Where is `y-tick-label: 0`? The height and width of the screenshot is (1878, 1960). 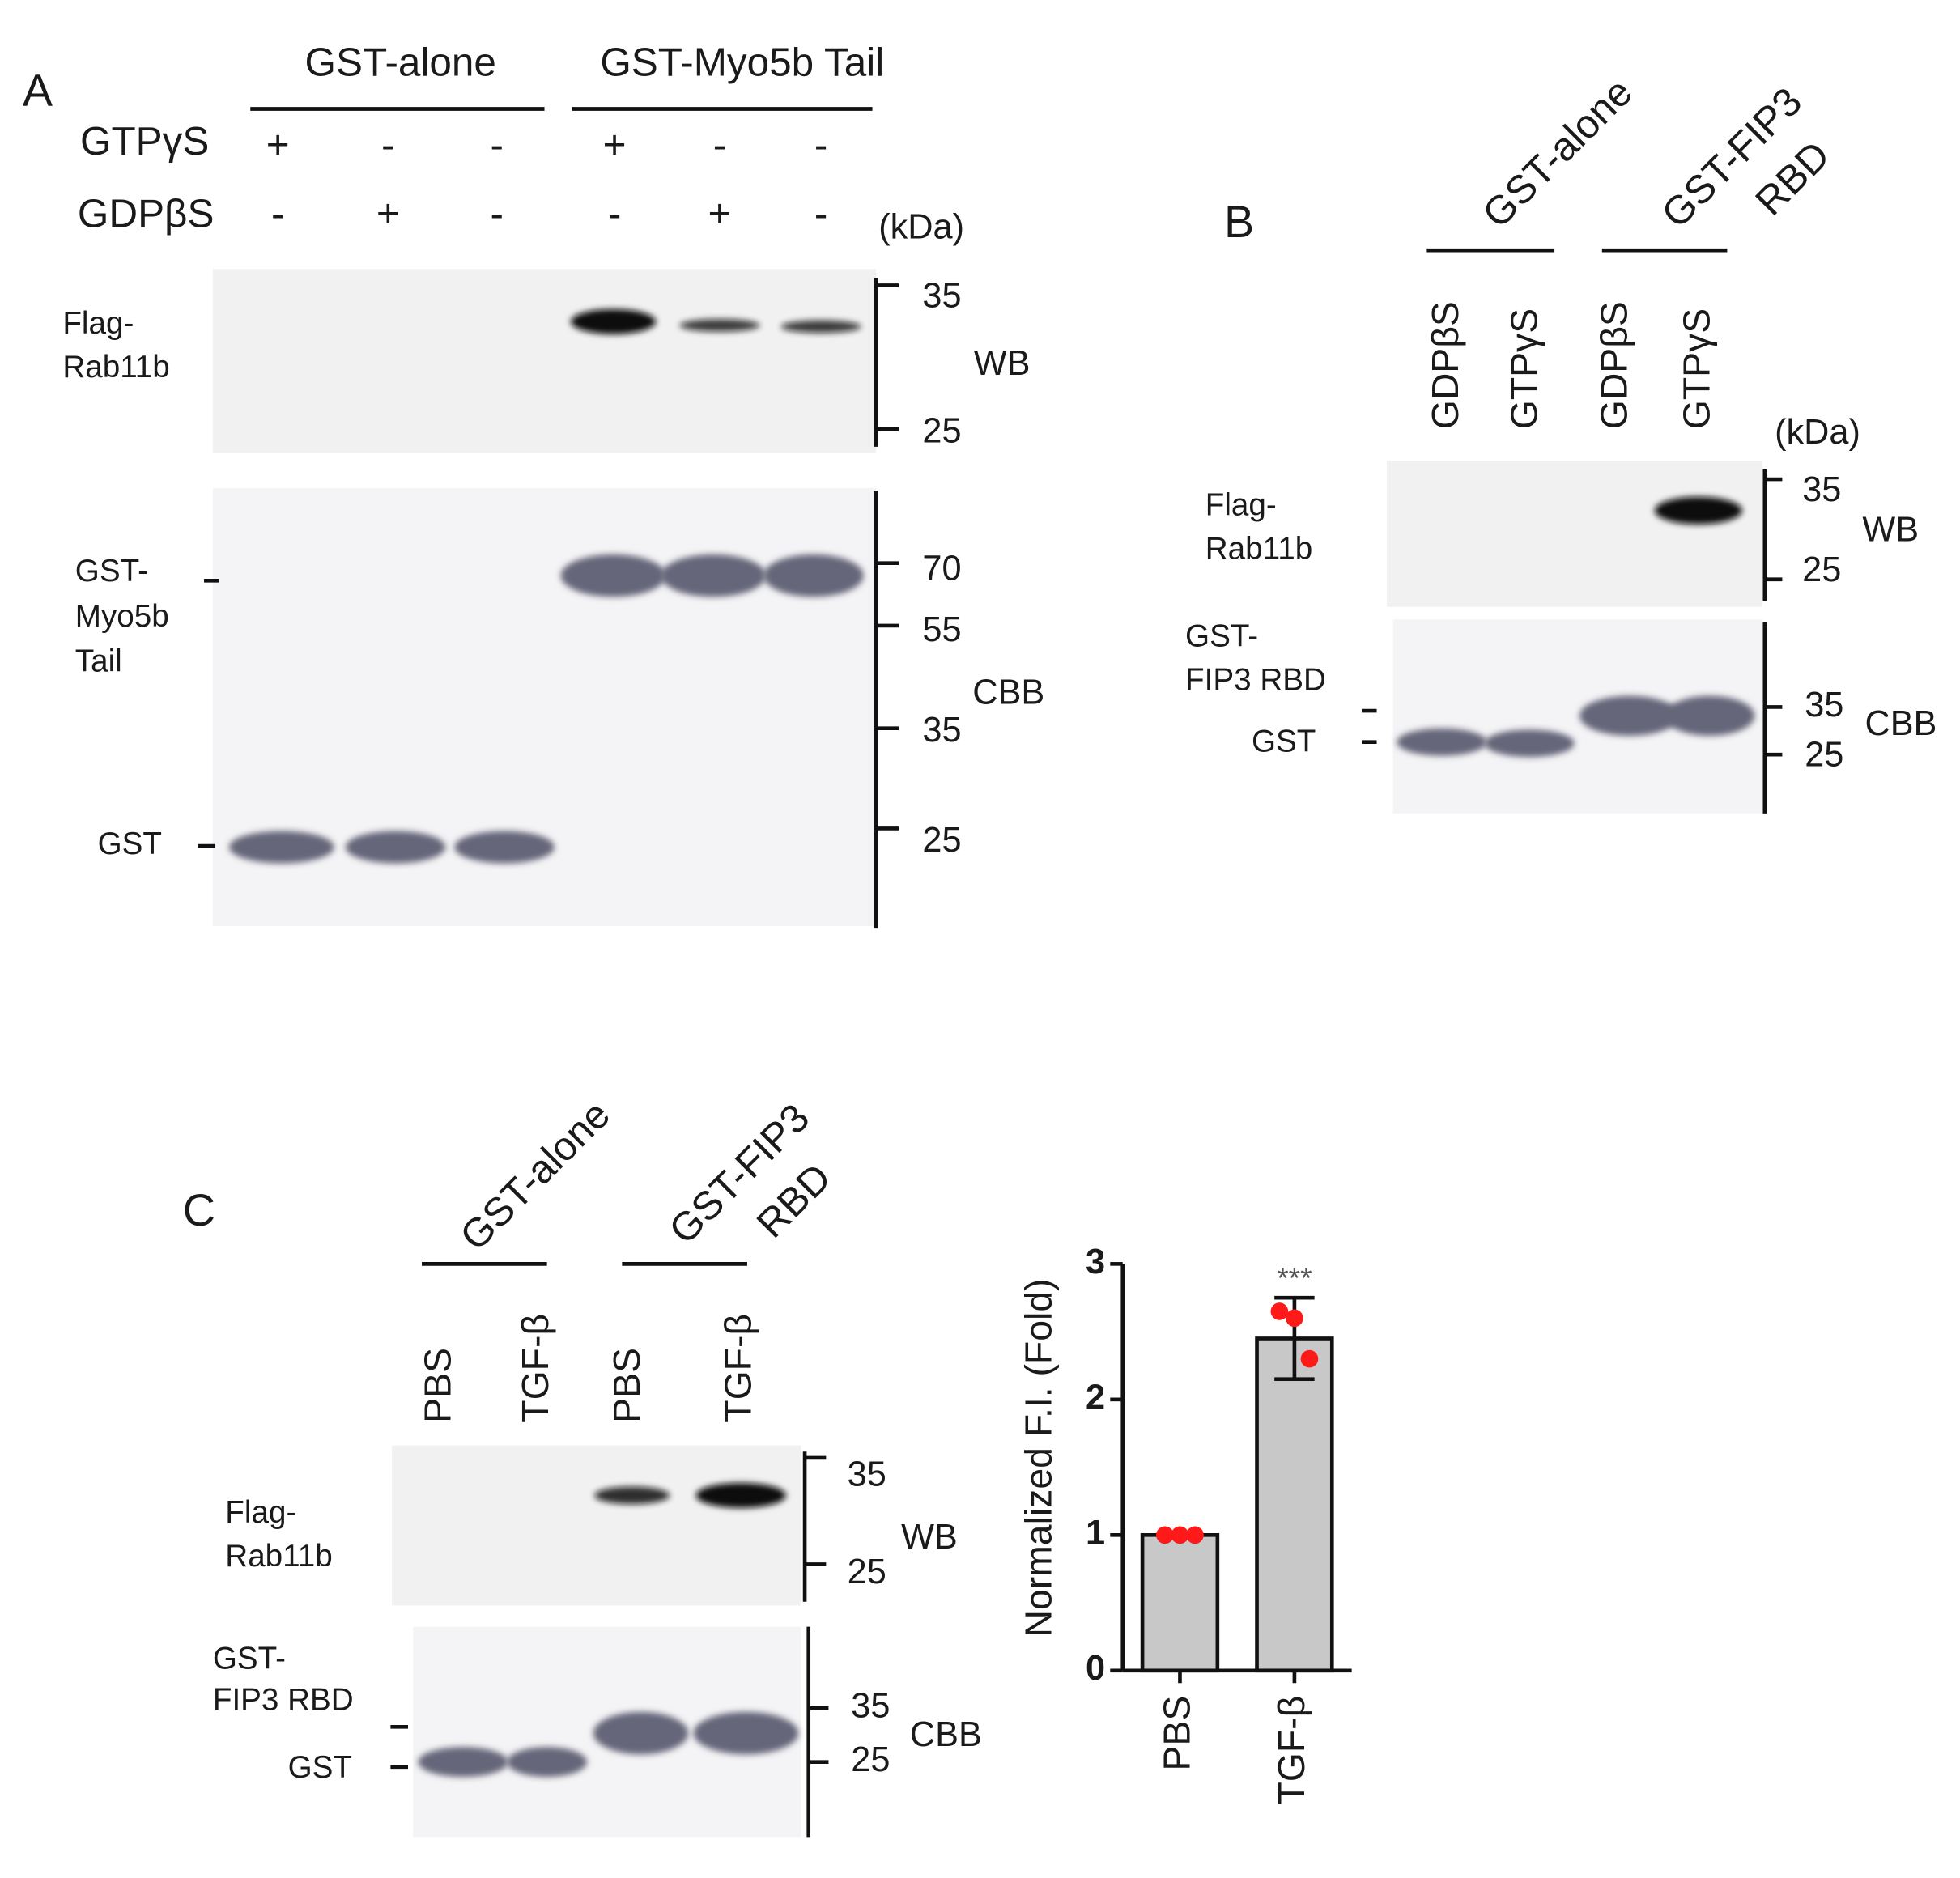 y-tick-label: 0 is located at coordinates (1095, 1668).